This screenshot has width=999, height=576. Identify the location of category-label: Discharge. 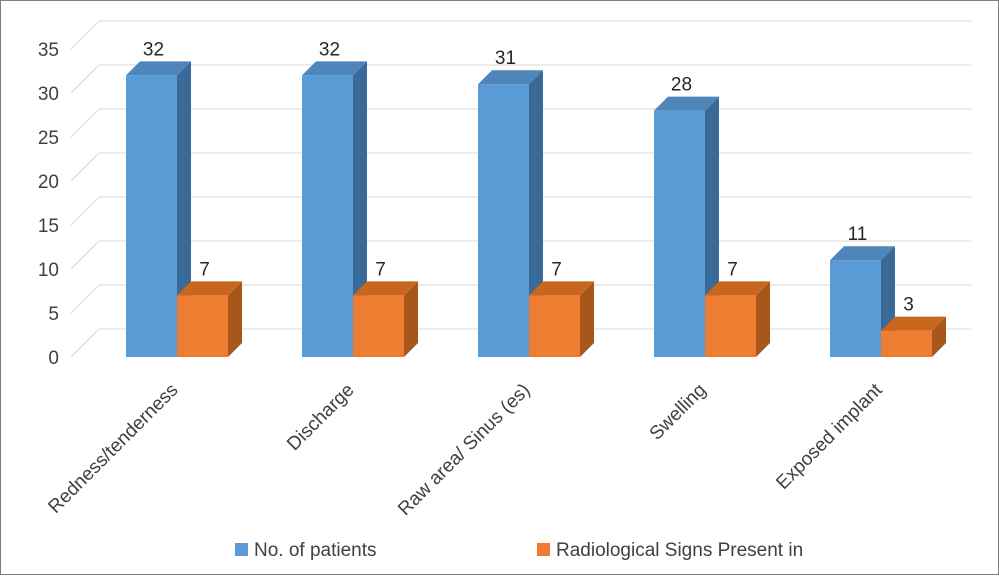
(320, 417).